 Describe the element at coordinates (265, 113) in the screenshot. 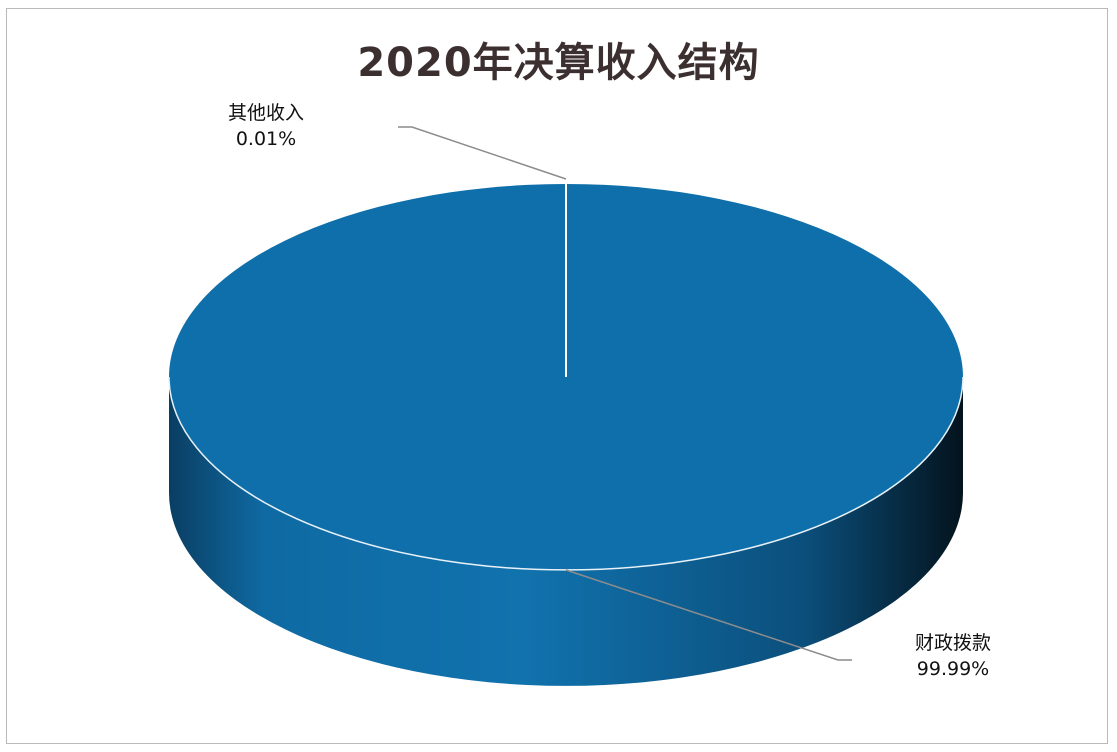

I see `label-other-income-name: 其他收入` at that location.